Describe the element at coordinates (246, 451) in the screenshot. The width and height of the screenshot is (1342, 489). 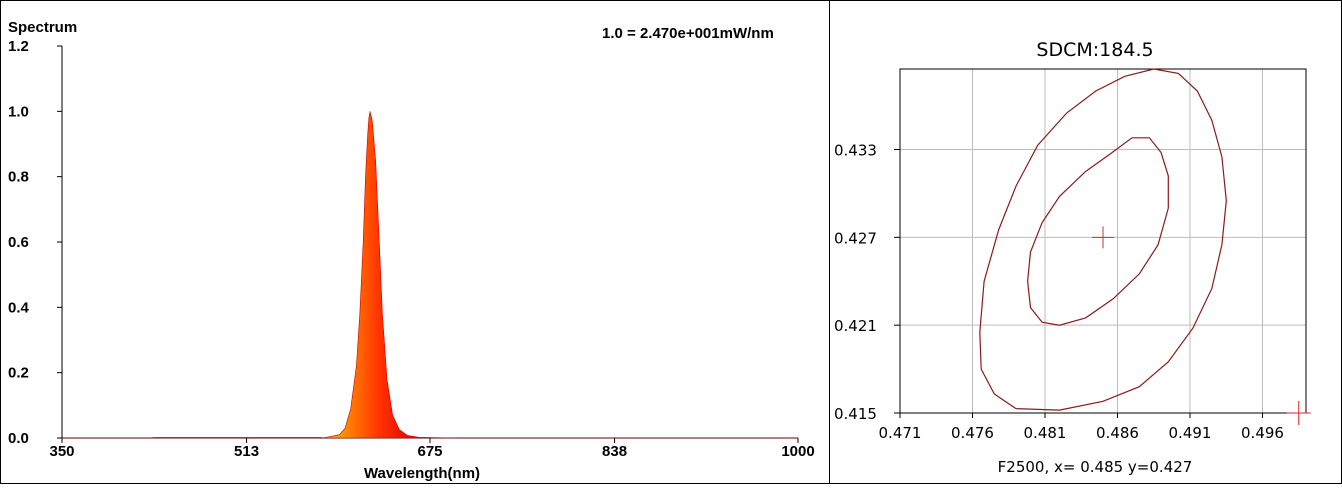
I see `spectrum-x-tick-label: 513` at that location.